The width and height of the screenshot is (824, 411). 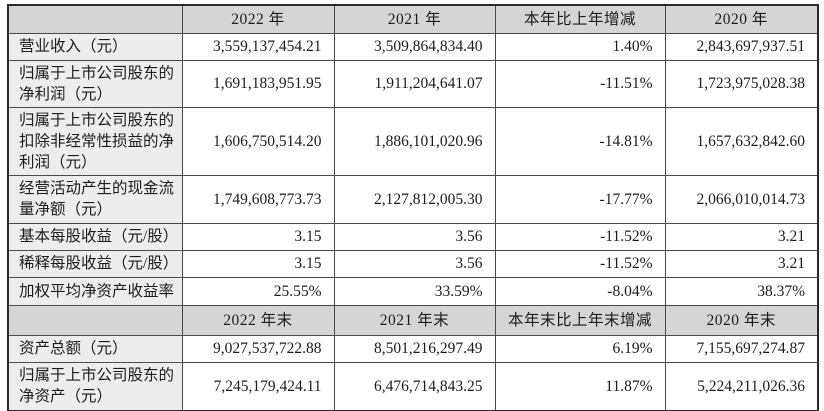 What do you see at coordinates (95, 291) in the screenshot?
I see `row-label: 加权平均净资产收益率` at bounding box center [95, 291].